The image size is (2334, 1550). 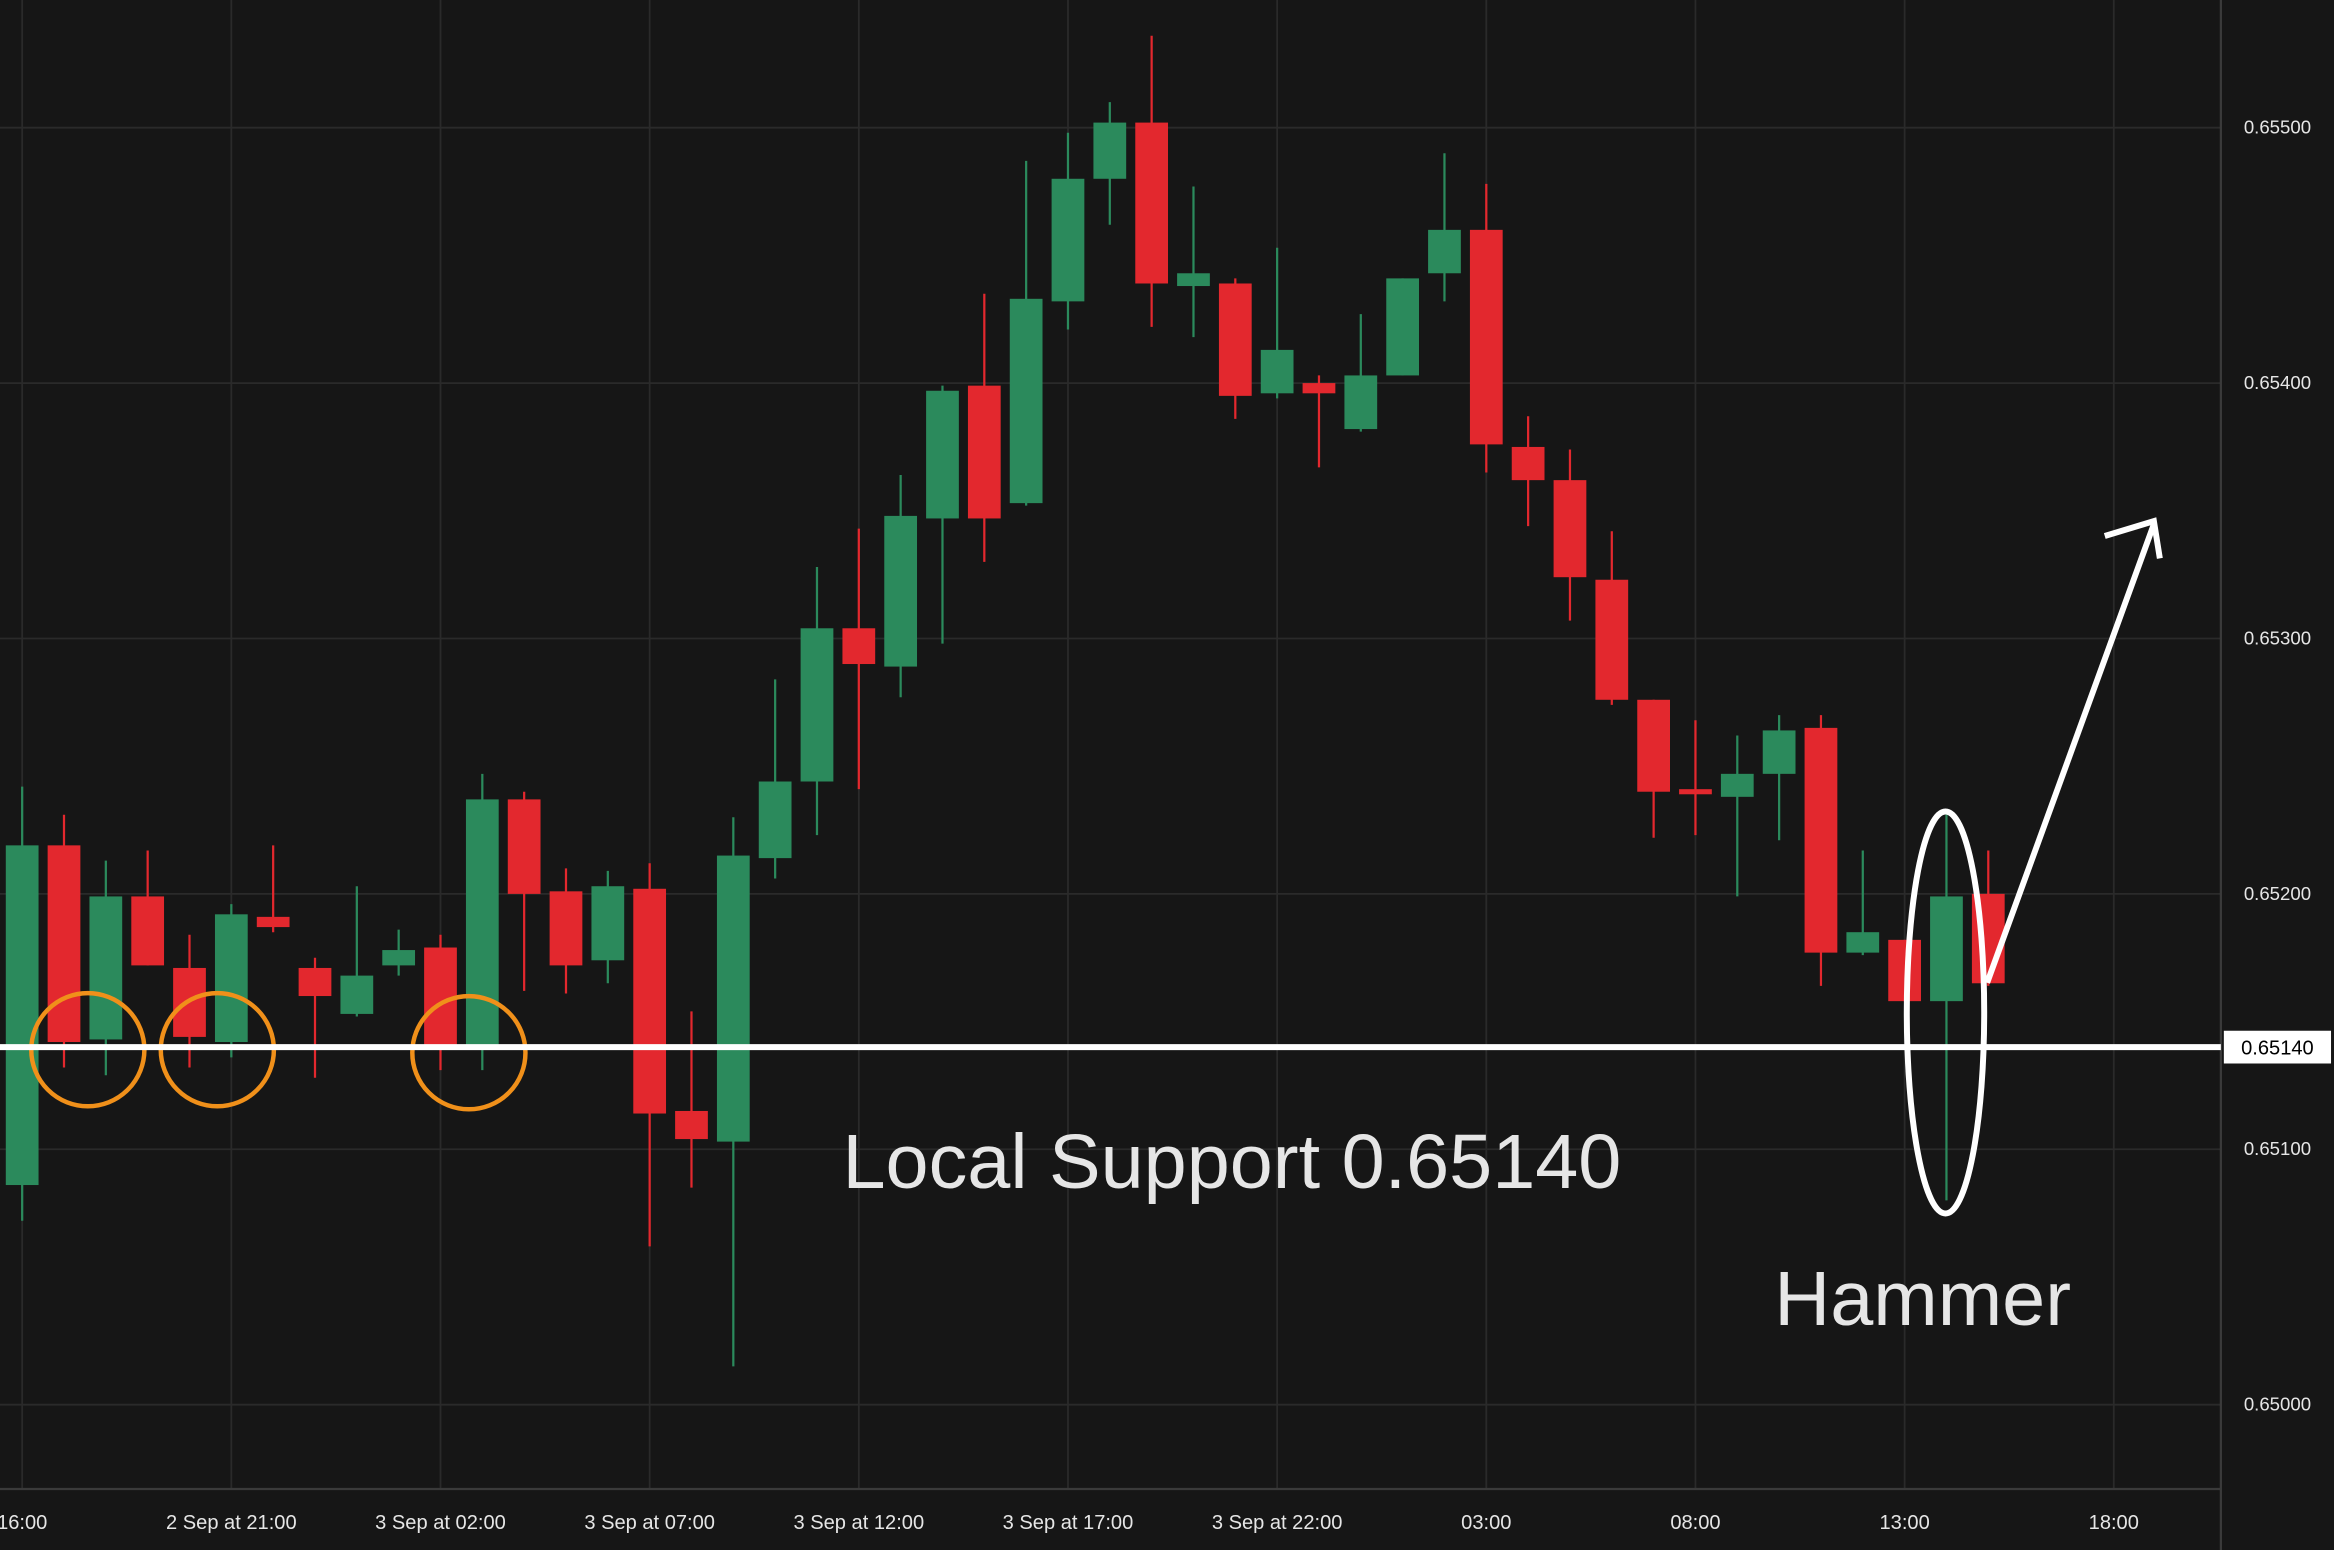 I want to click on support-price-box, so click(x=2277, y=1047).